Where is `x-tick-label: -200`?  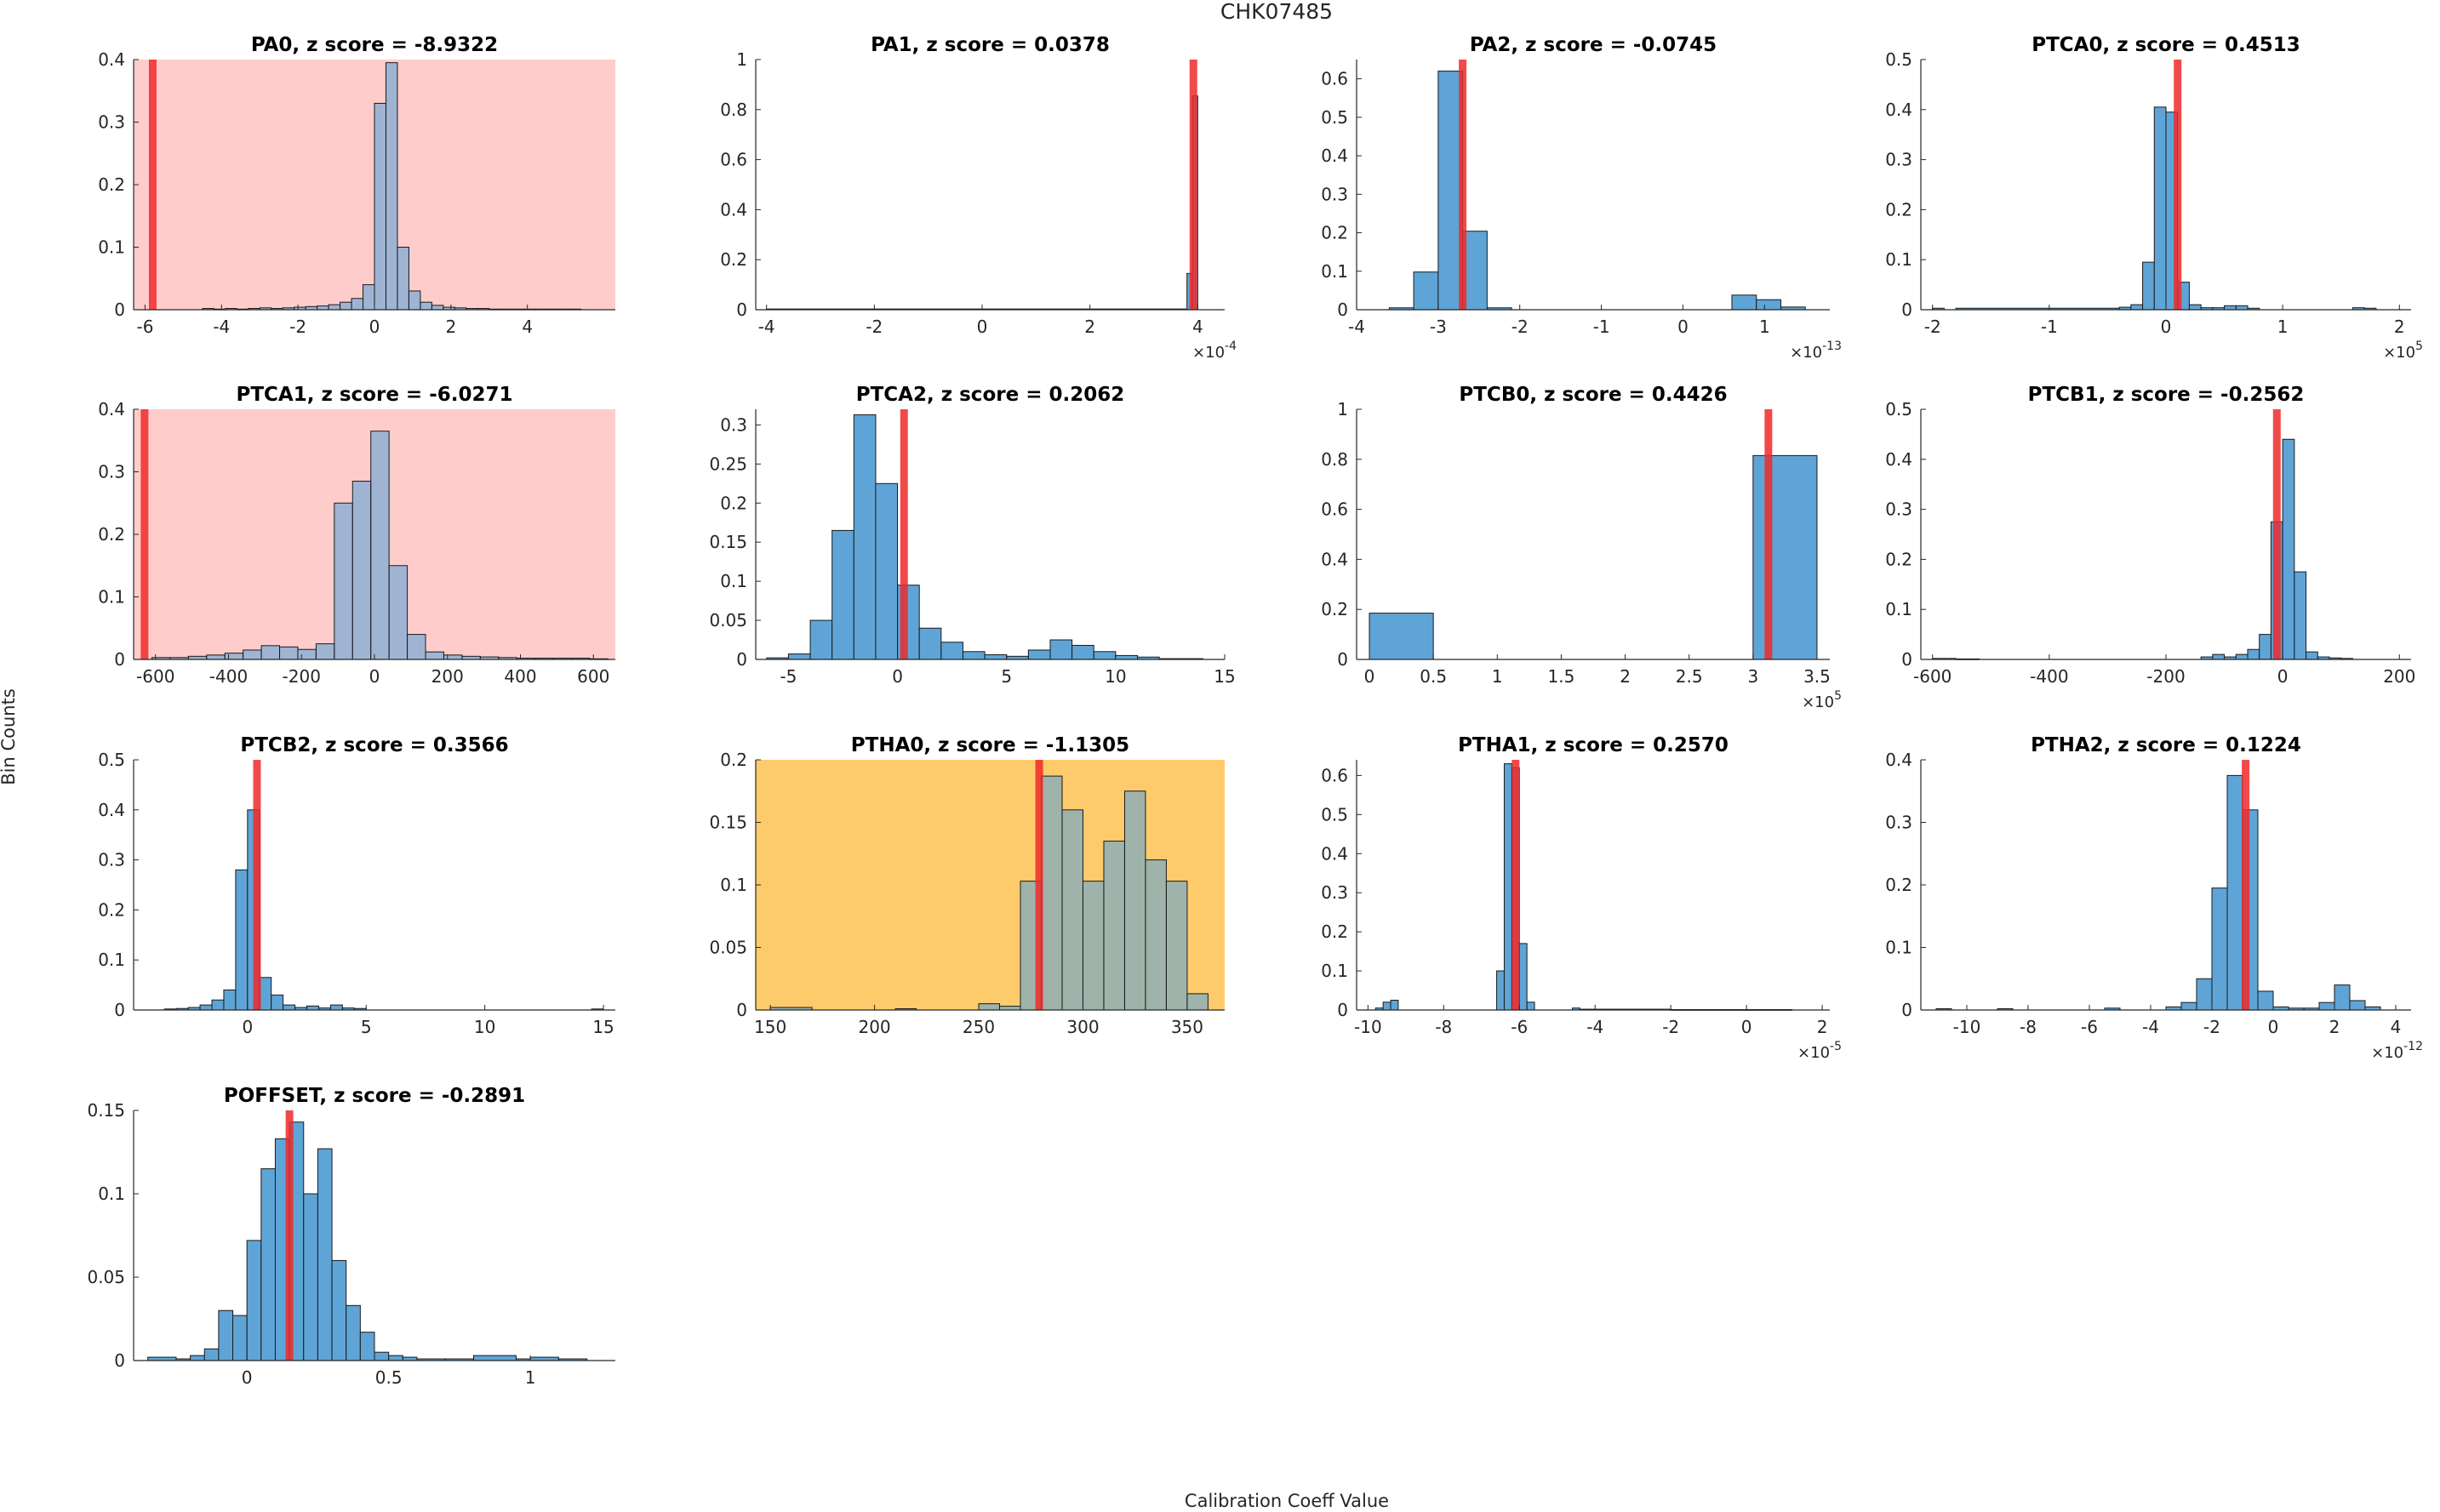
x-tick-label: -200 is located at coordinates (2165, 676).